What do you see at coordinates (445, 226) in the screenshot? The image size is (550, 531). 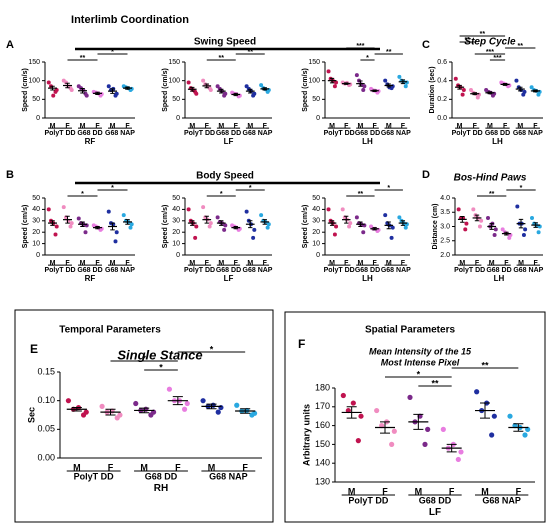 I see `y-tick-label: 3.0` at bounding box center [445, 226].